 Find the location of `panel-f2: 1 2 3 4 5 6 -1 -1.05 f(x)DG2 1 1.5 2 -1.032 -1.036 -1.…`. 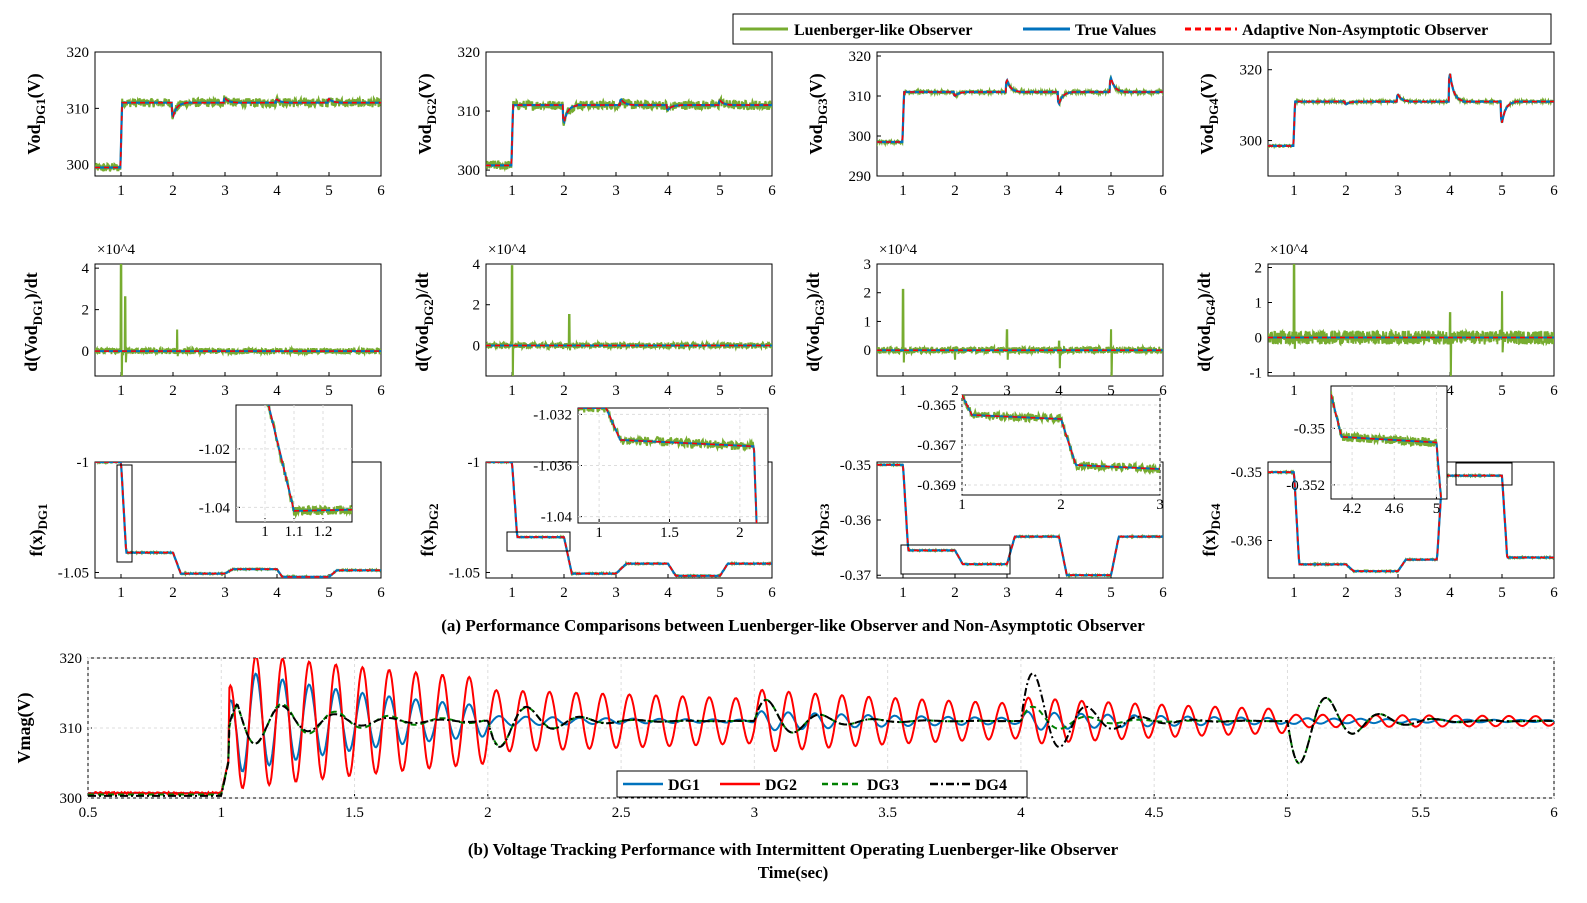

panel-f2: 1 2 3 4 5 6 -1 -1.05 f(x)DG2 1 1.5 2 -1.032 -1.036 -1.… is located at coordinates (596, 504).